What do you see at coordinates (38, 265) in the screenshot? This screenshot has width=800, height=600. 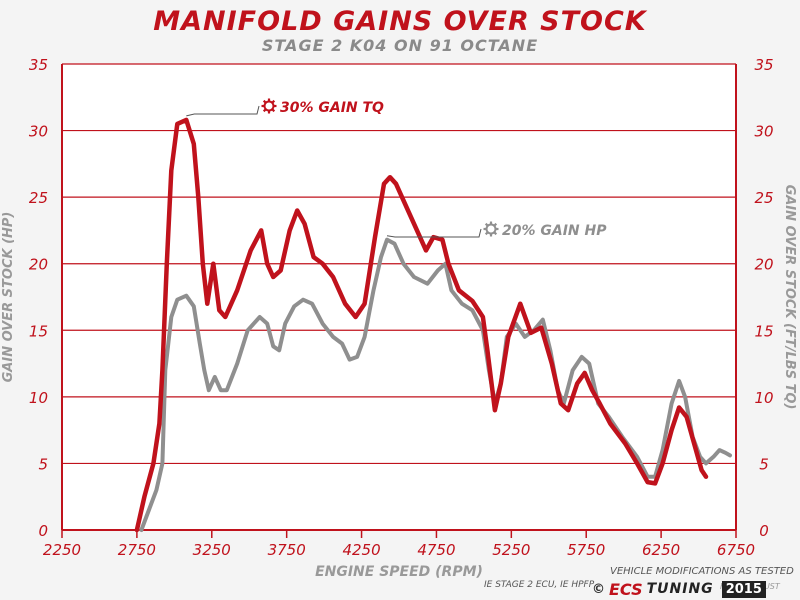 I see `y-tick-label-left: 20` at bounding box center [38, 265].